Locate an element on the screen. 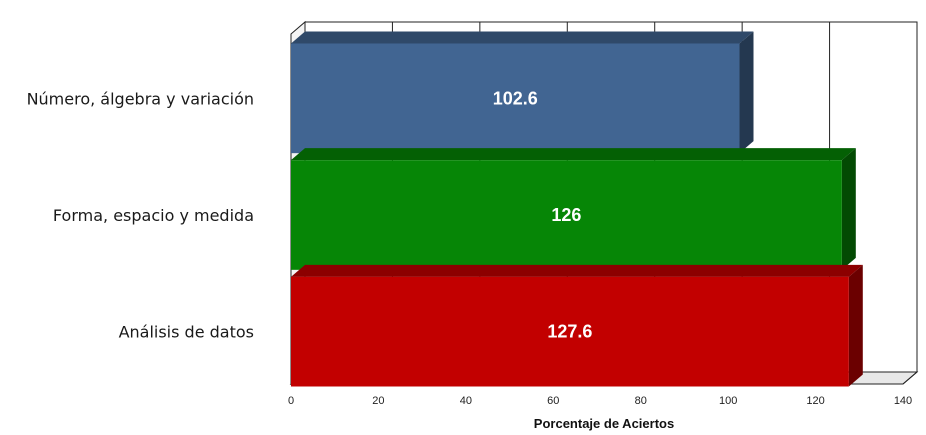  data-label: 102.6 is located at coordinates (515, 98).